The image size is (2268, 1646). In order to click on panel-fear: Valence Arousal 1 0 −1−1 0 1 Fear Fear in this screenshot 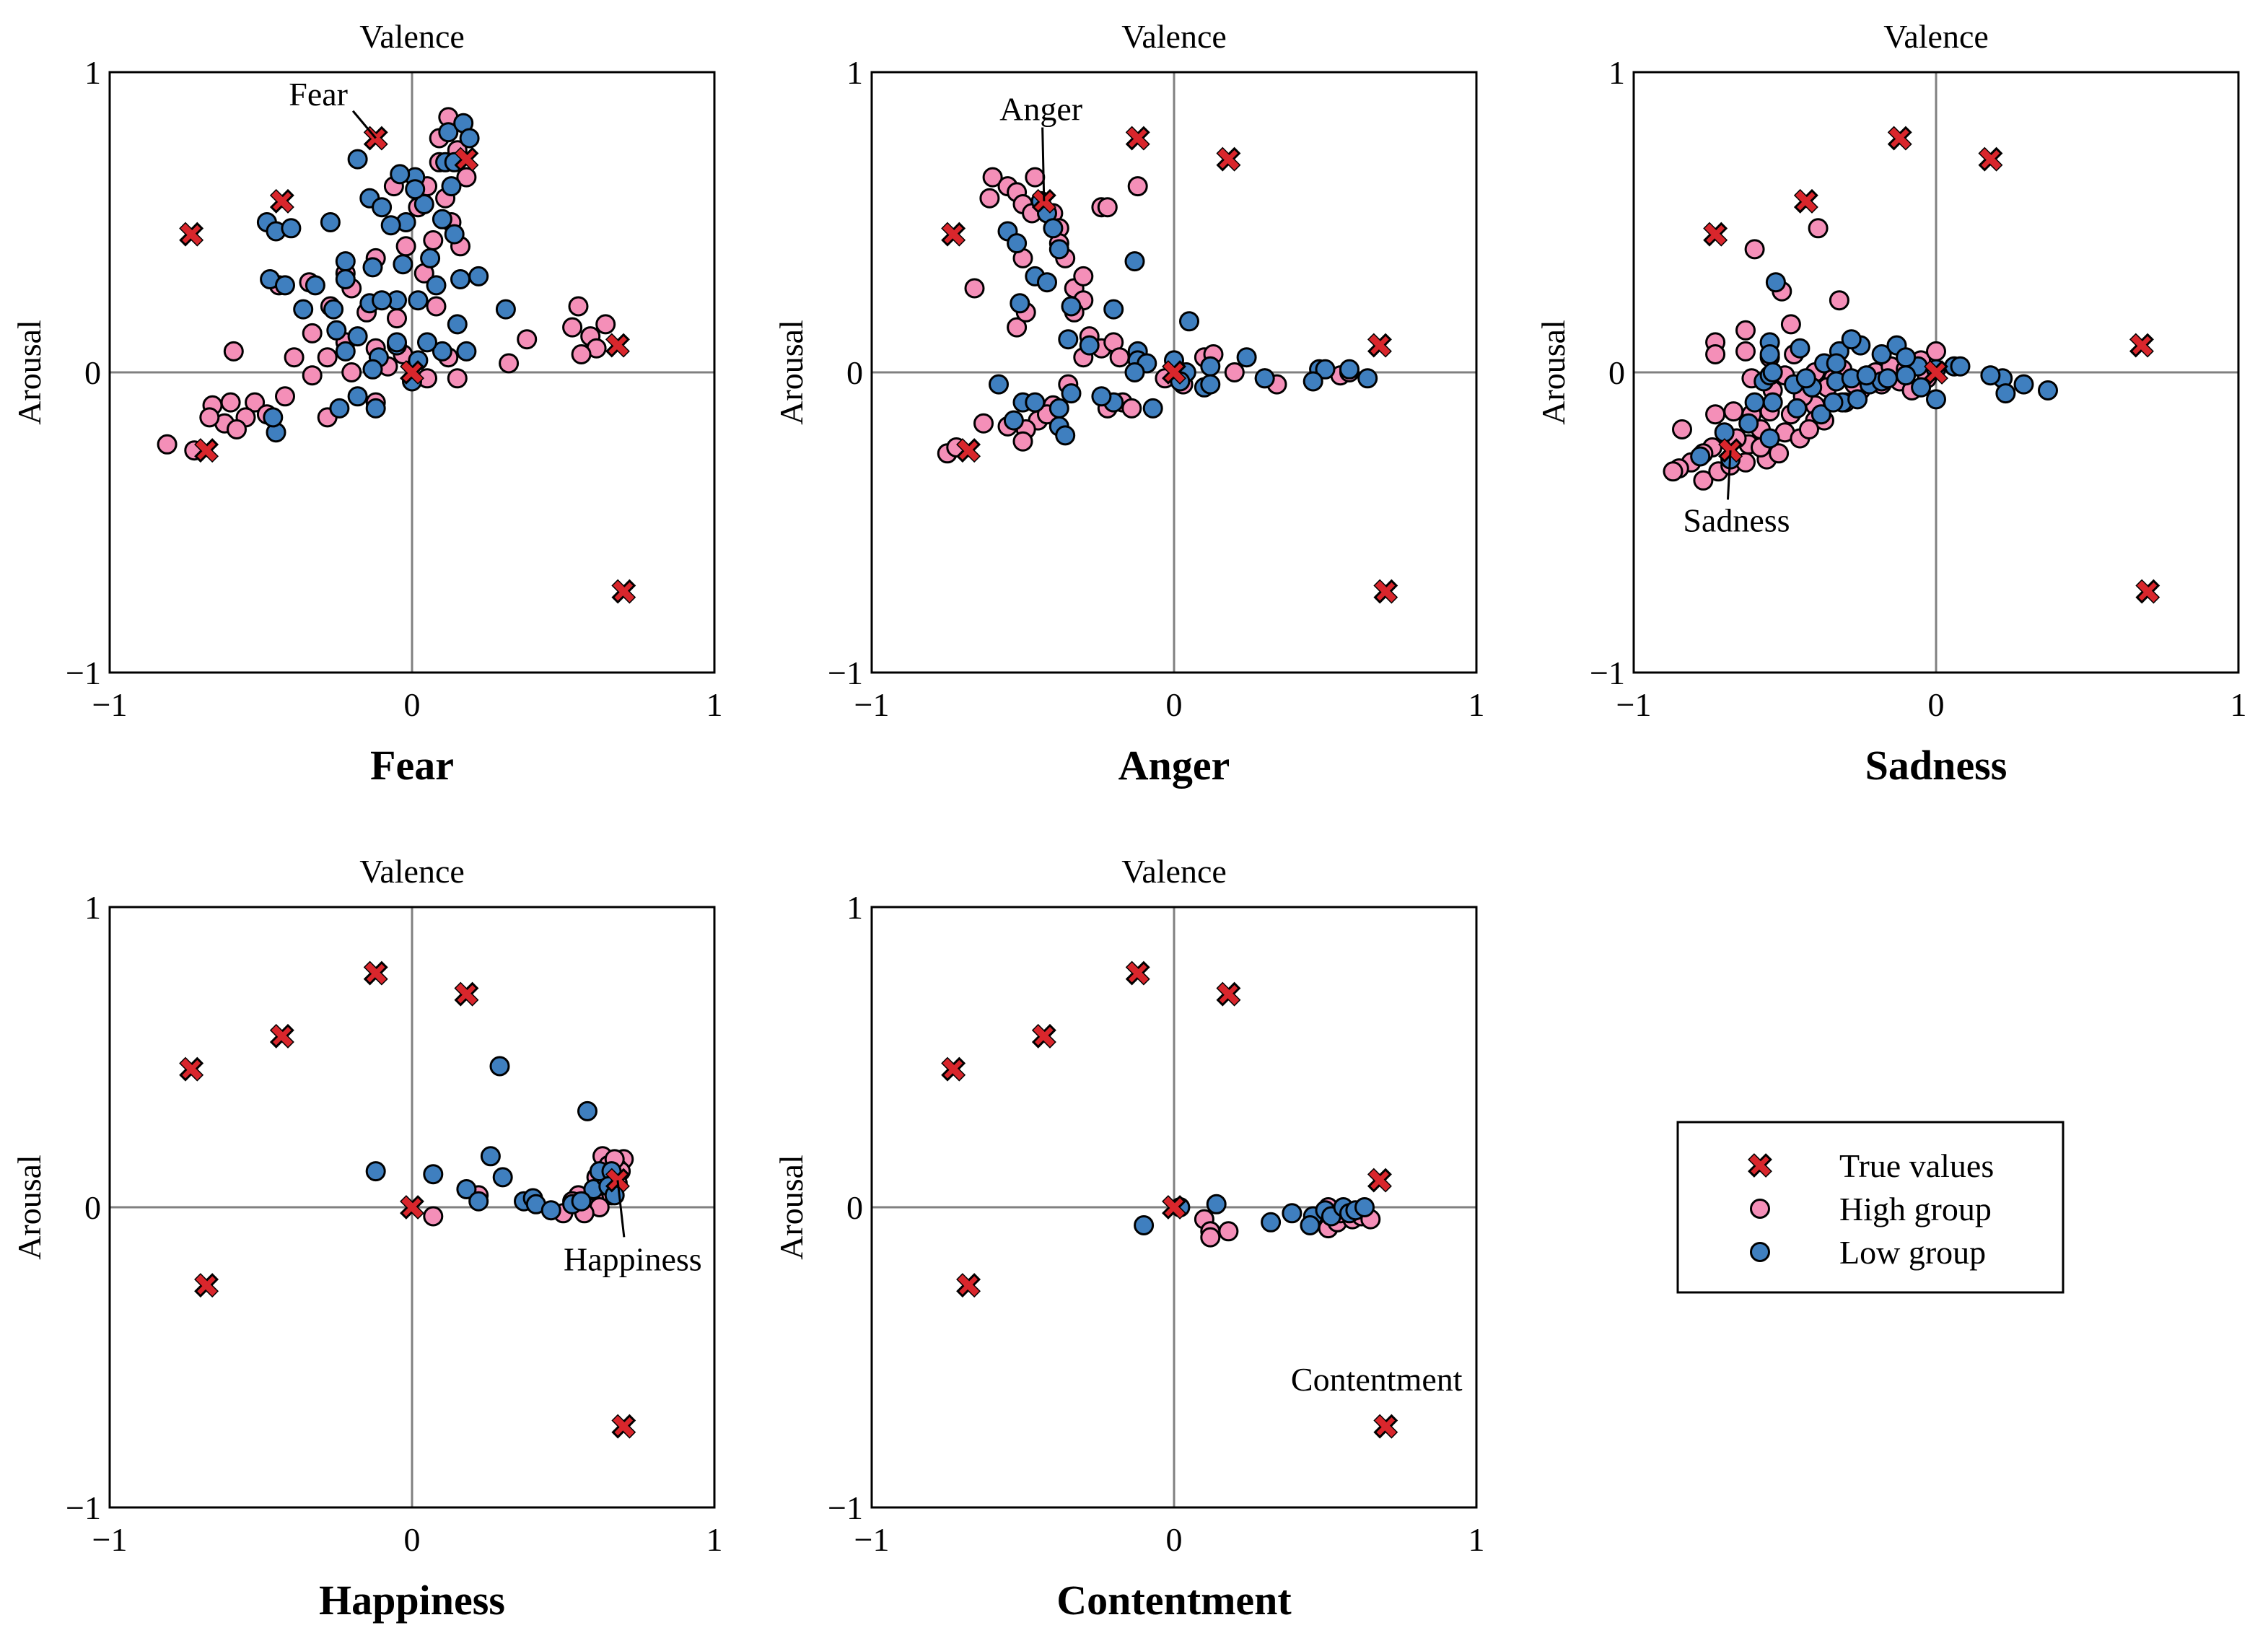, I will do `click(367, 404)`.